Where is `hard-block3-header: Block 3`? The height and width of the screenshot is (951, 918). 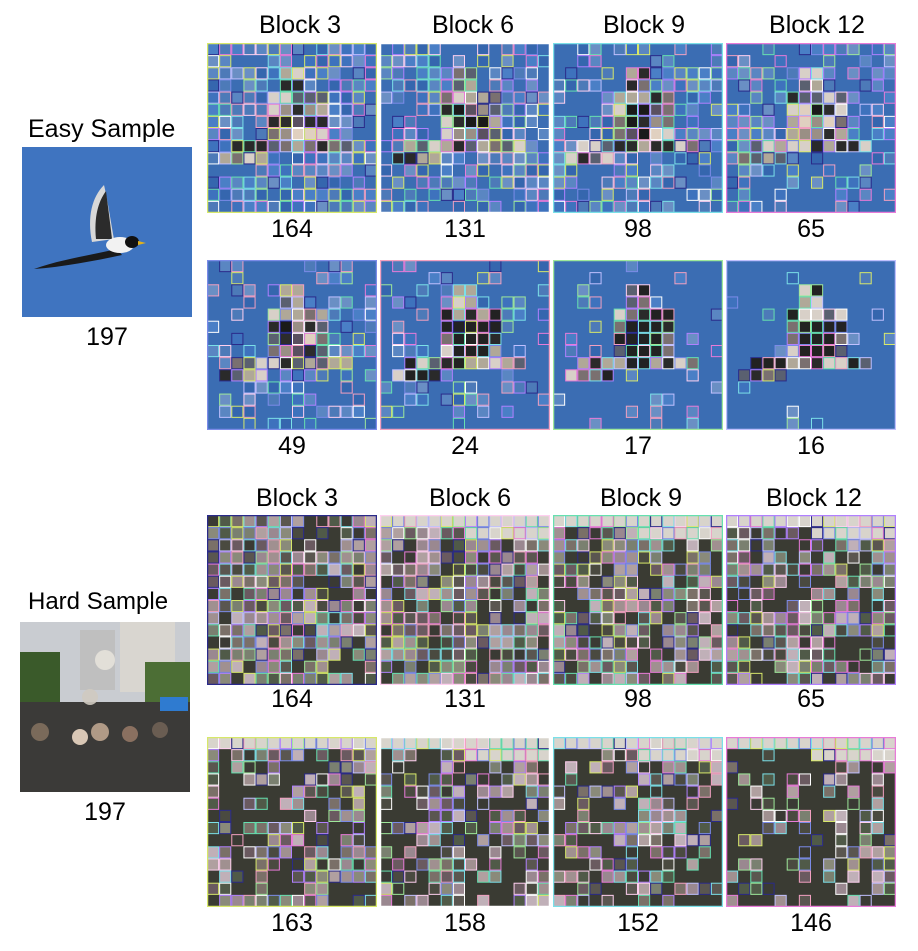
hard-block3-header: Block 3 is located at coordinates (297, 498).